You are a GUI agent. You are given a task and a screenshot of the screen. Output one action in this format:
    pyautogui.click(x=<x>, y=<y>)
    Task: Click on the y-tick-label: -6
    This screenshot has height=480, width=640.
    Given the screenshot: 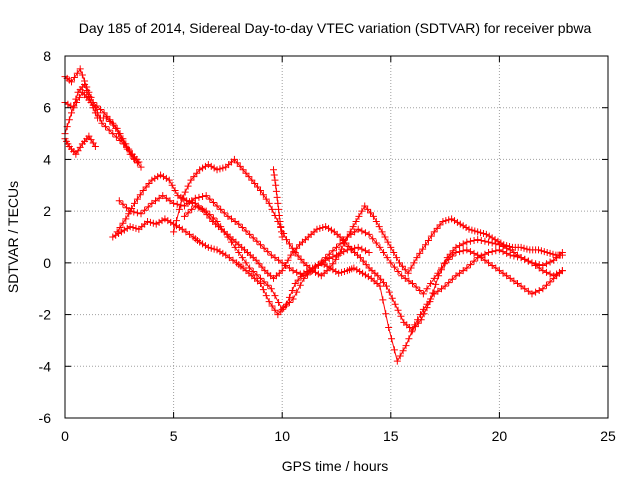 What is the action you would take?
    pyautogui.click(x=45, y=418)
    